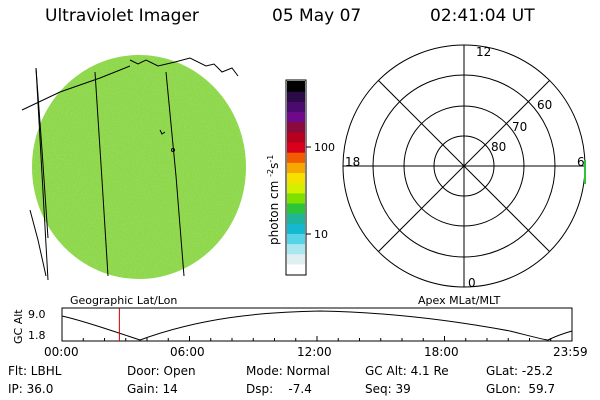 The image size is (600, 400). I want to click on mlt-label-18: 18, so click(353, 162).